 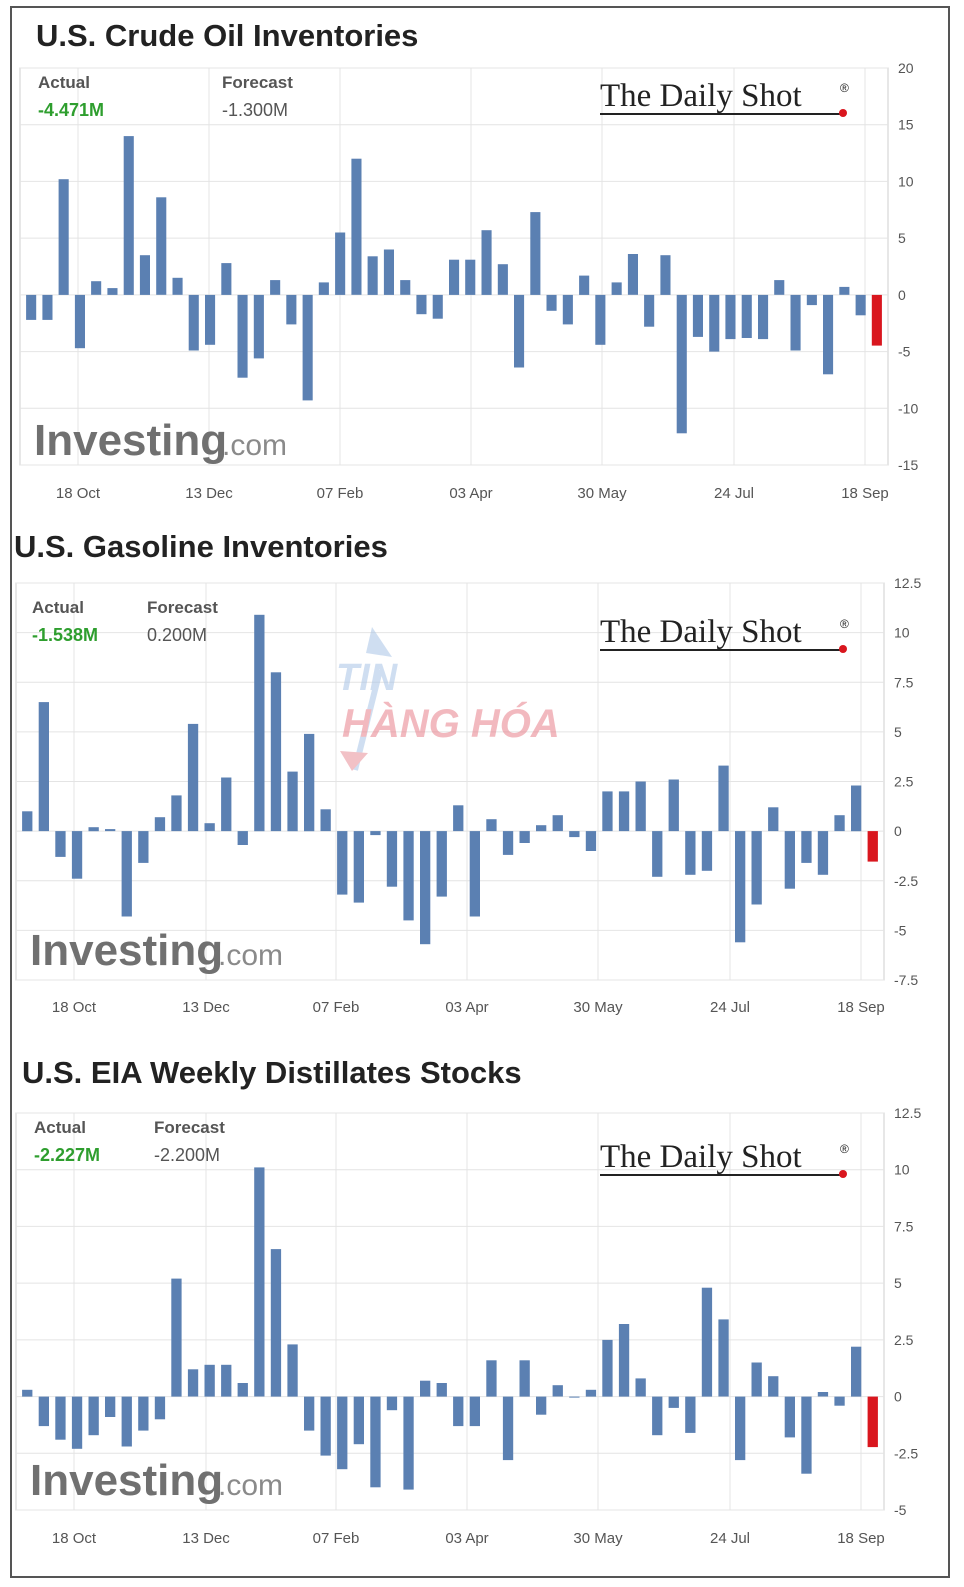 I want to click on brand-dot-icon, so click(x=843, y=649).